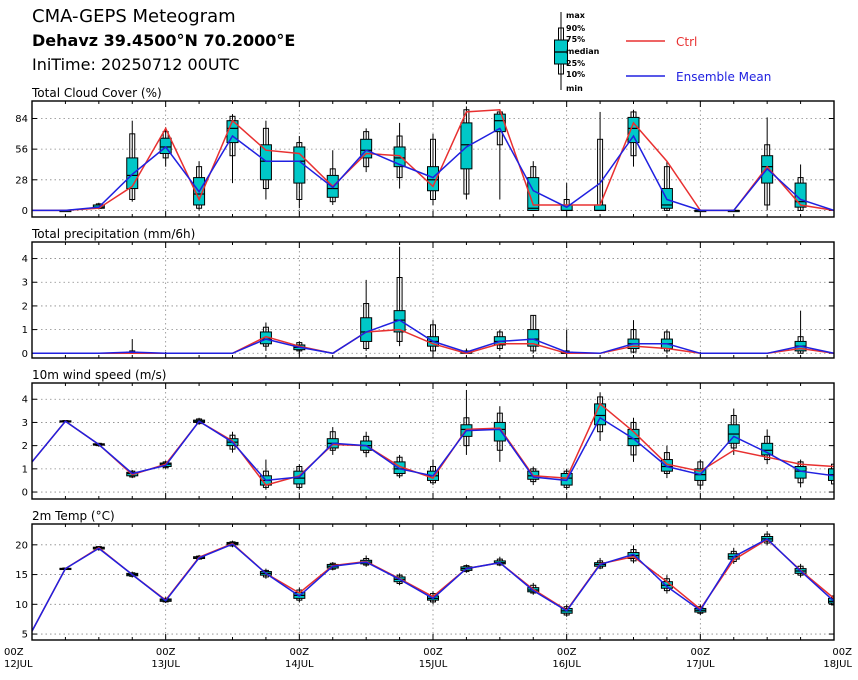 This screenshot has height=680, width=858. Describe the element at coordinates (700, 664) in the screenshot. I see `x-tick-date-label: 17JUL` at that location.